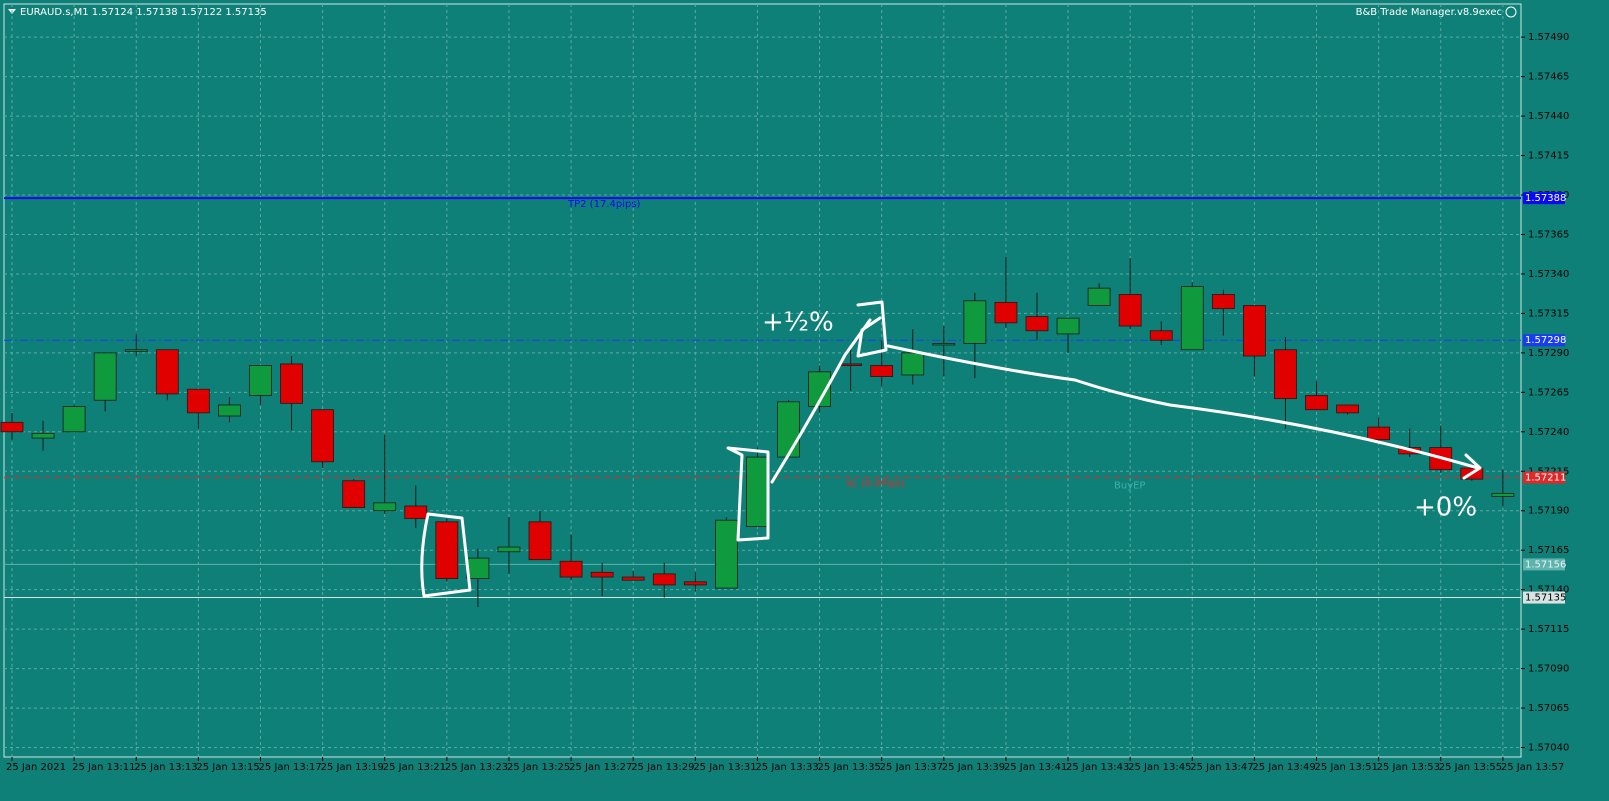 The height and width of the screenshot is (801, 1609). Describe the element at coordinates (1548, 629) in the screenshot. I see `y-tick-label: 1.57115` at that location.